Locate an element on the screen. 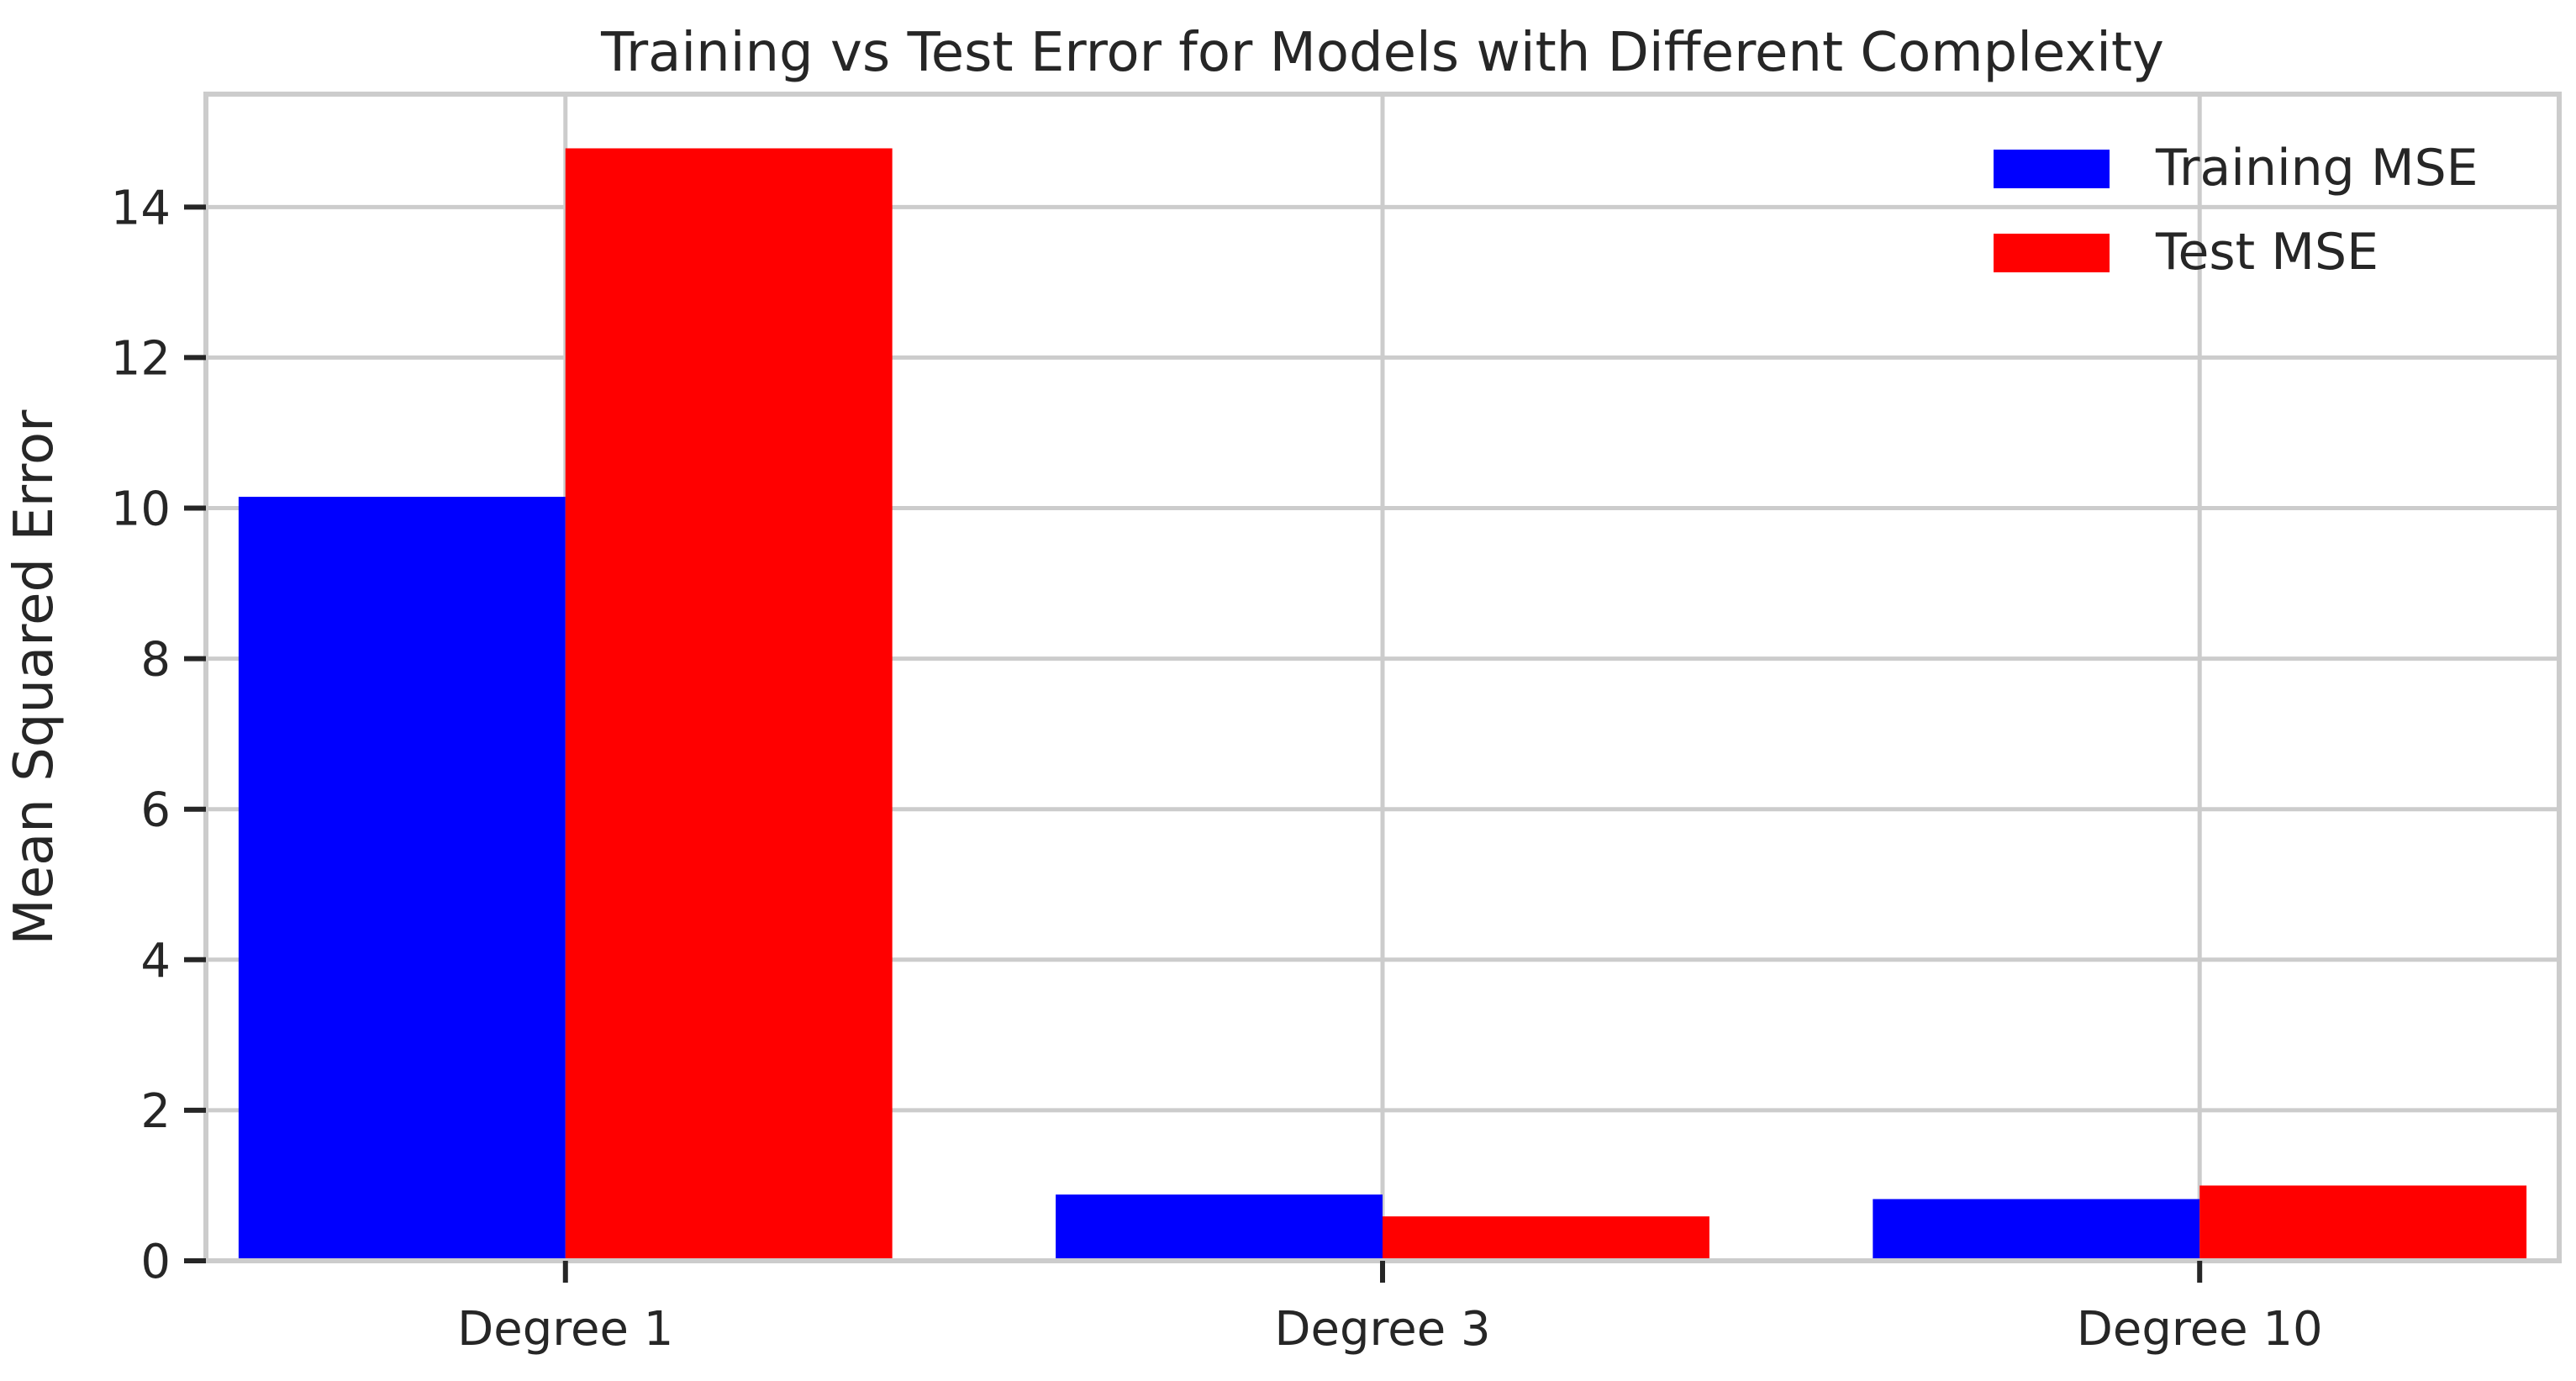  legend-label: Test MSE is located at coordinates (2266, 253).